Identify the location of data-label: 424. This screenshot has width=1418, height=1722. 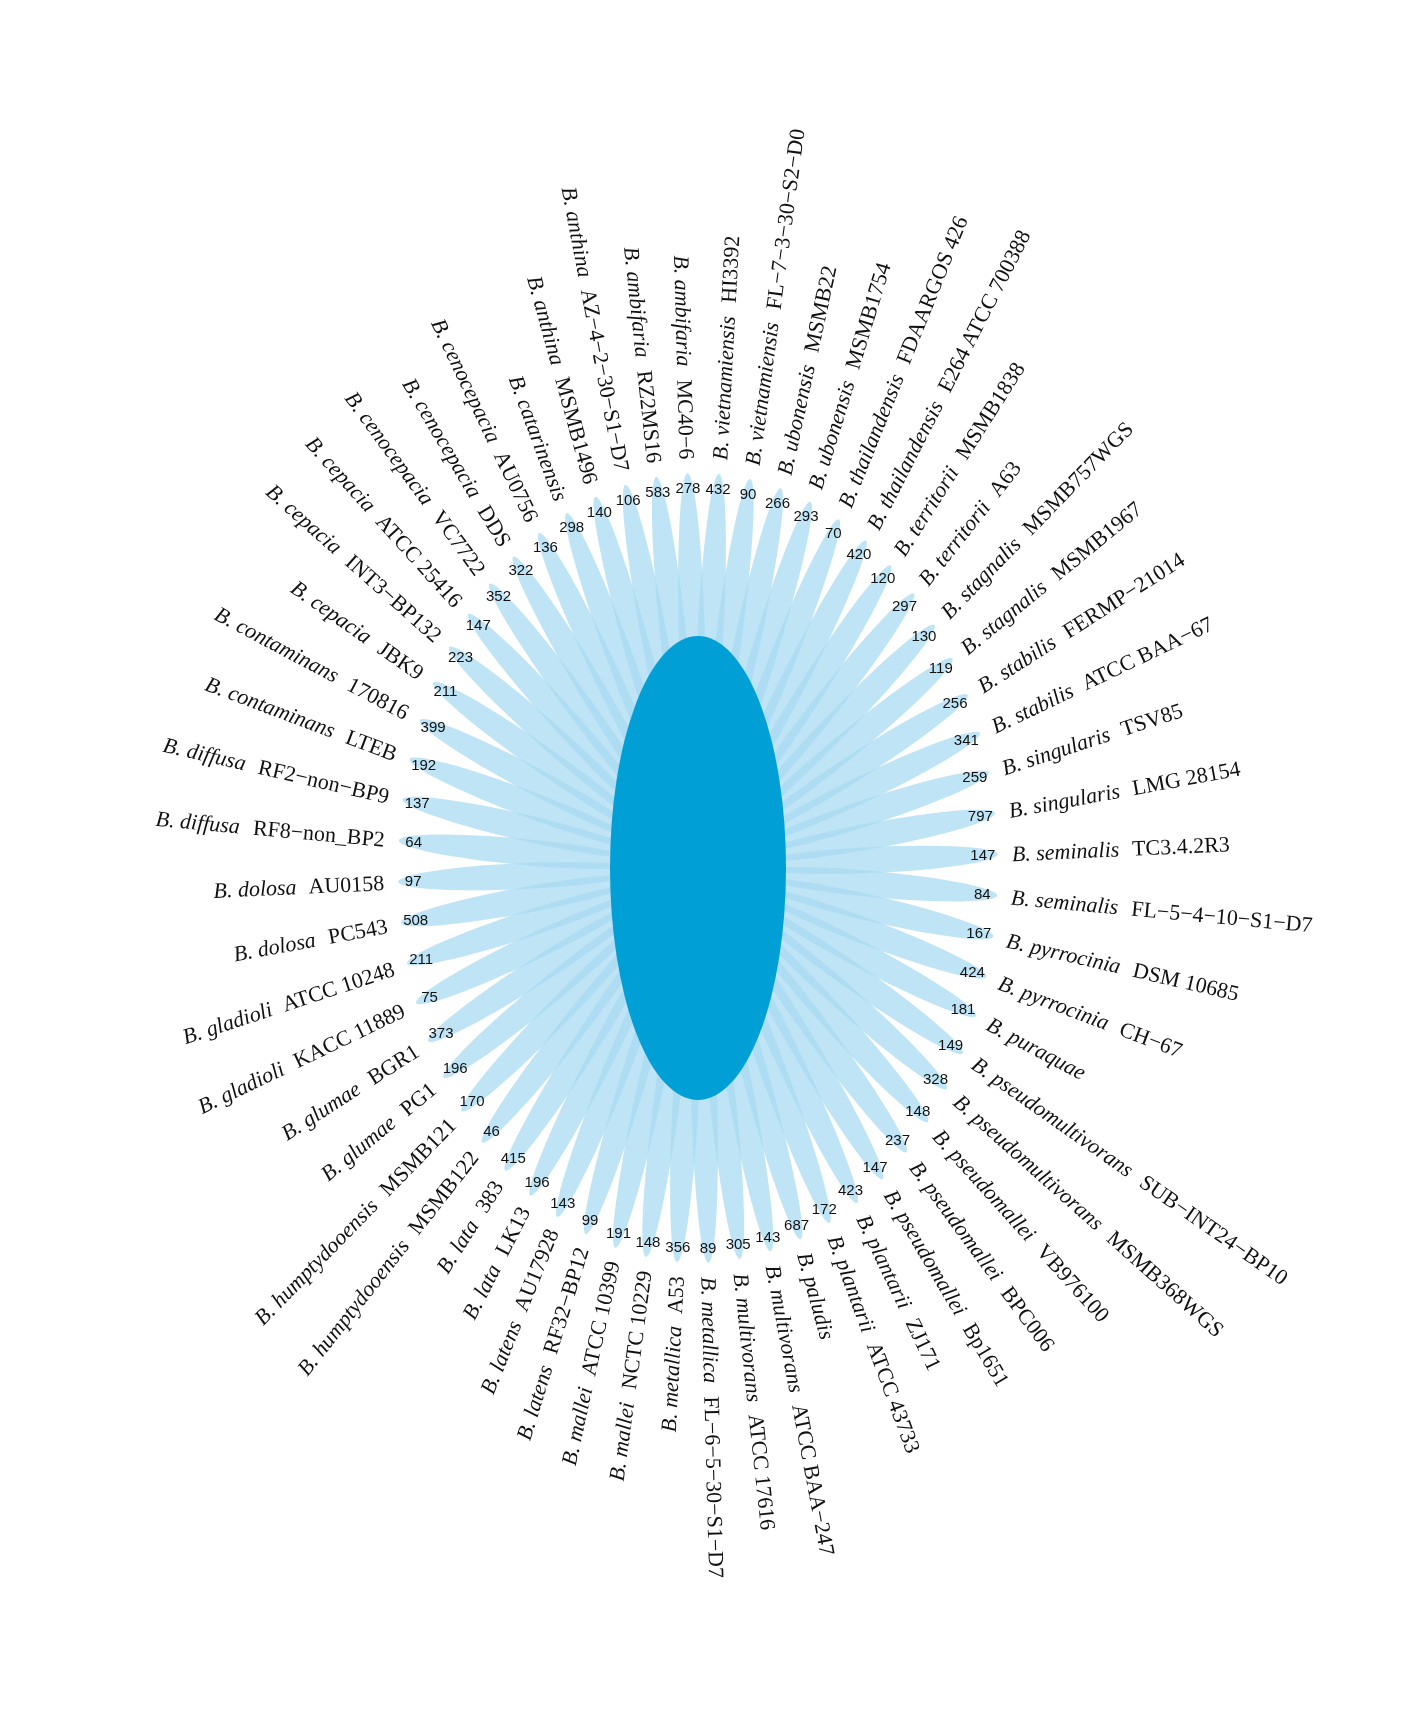
(972, 971).